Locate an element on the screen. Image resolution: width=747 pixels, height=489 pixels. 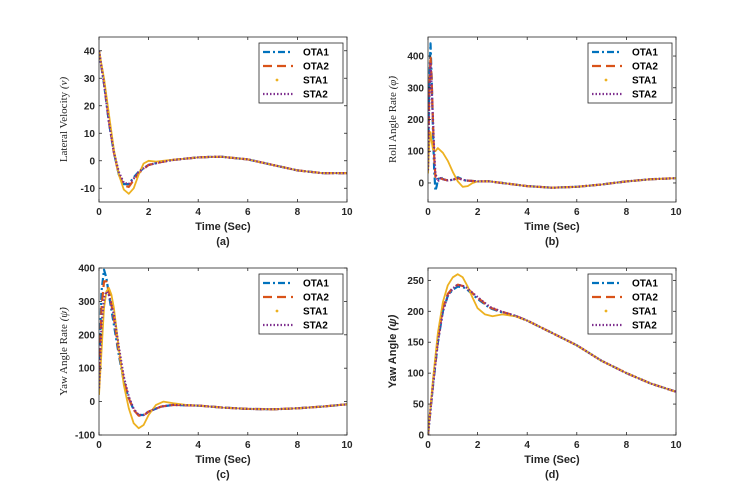
y-axis-label: Roll Angle Rate (φ̇) is located at coordinates (393, 119).